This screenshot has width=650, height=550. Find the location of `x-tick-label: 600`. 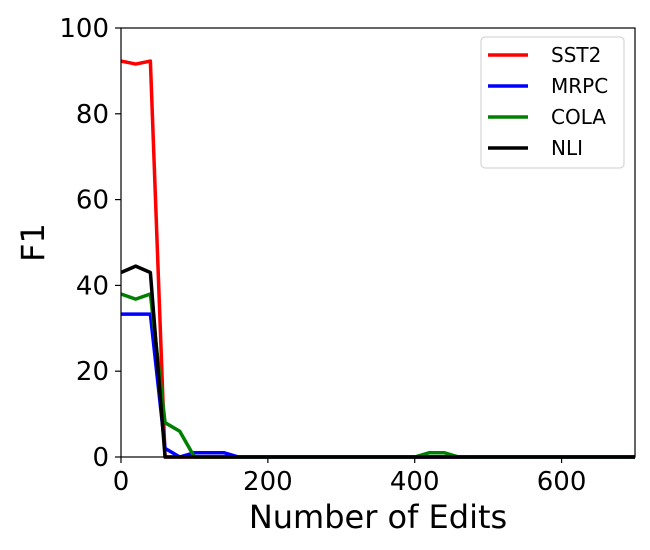

x-tick-label: 600 is located at coordinates (562, 482).